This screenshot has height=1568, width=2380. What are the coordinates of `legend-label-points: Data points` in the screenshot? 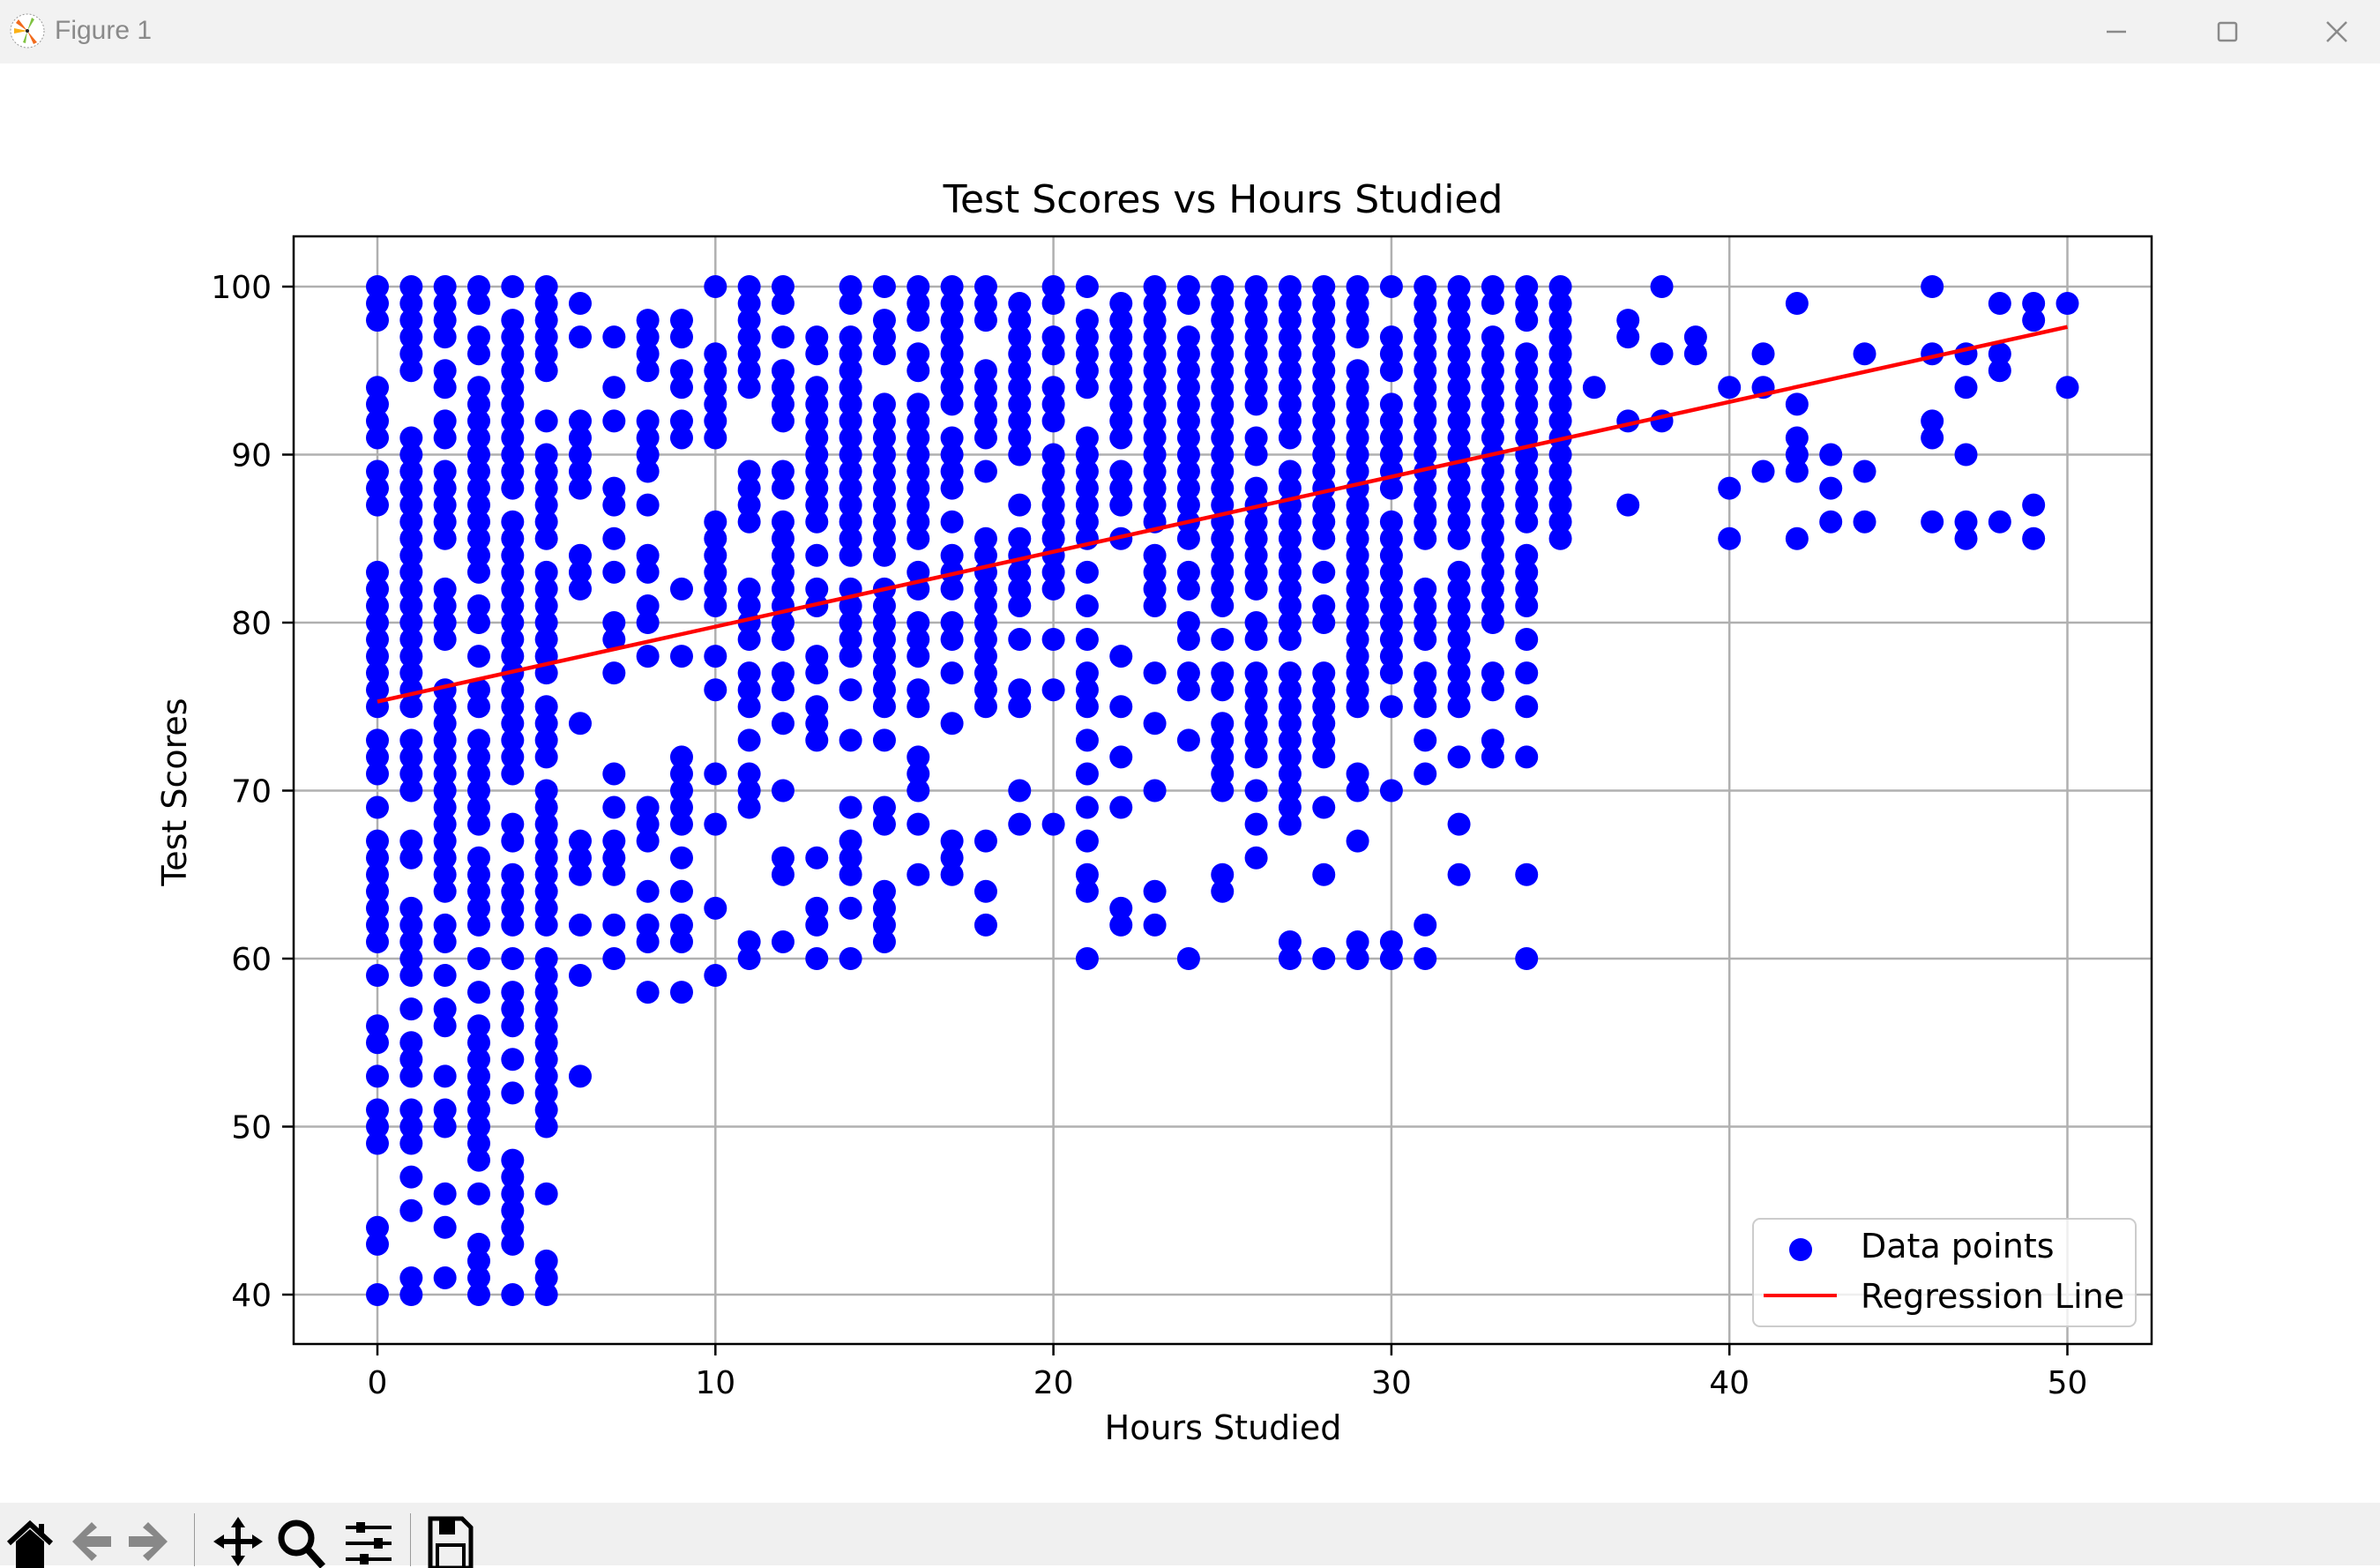 It's located at (1958, 1246).